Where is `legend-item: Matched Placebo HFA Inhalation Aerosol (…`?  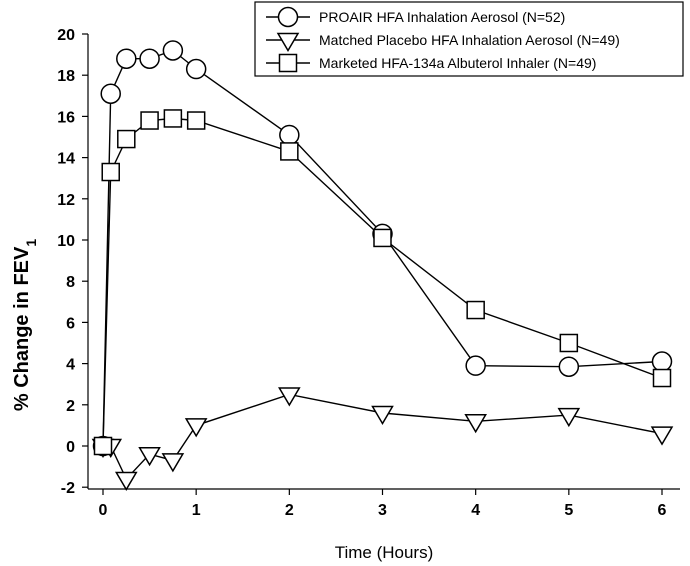
legend-item: Matched Placebo HFA Inhalation Aerosol (… is located at coordinates (443, 42).